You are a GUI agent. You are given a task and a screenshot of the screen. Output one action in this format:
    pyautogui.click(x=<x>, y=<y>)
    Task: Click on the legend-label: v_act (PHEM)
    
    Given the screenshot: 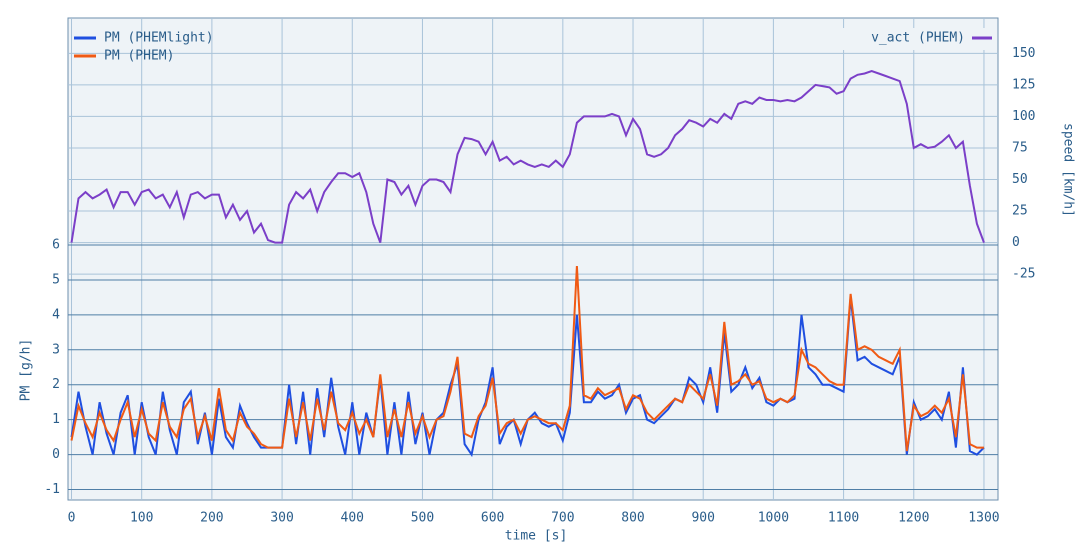 What is the action you would take?
    pyautogui.click(x=918, y=38)
    